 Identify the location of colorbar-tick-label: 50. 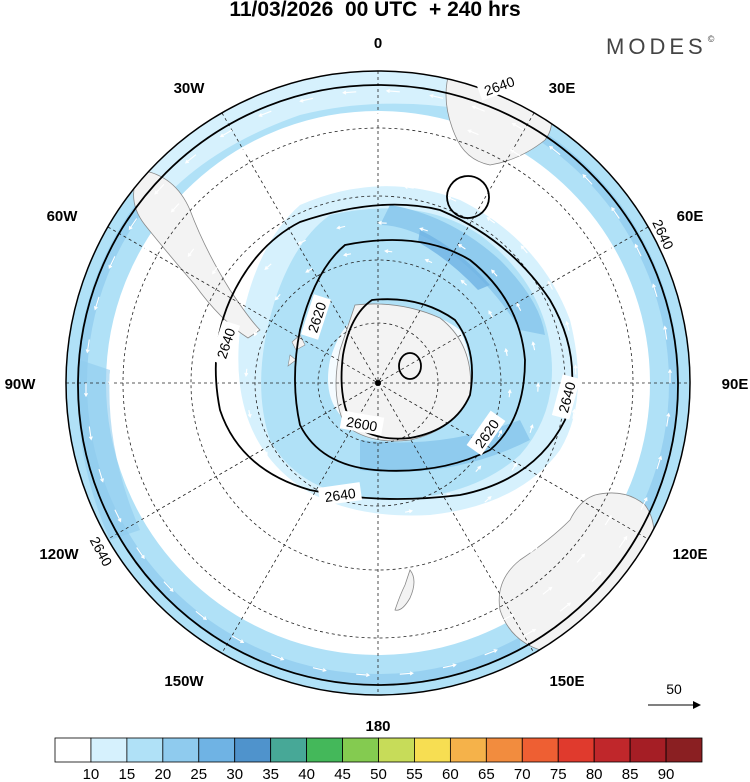
(378, 774).